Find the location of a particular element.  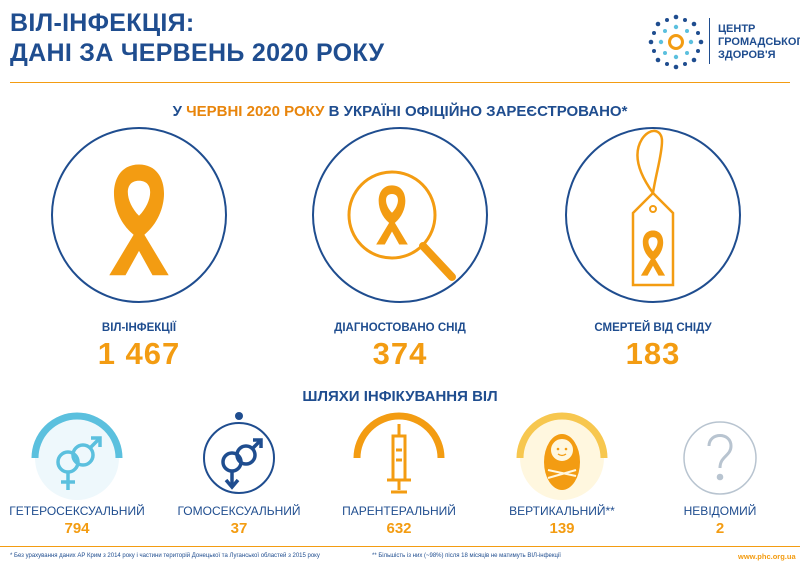

question-icon is located at coordinates (720, 457).